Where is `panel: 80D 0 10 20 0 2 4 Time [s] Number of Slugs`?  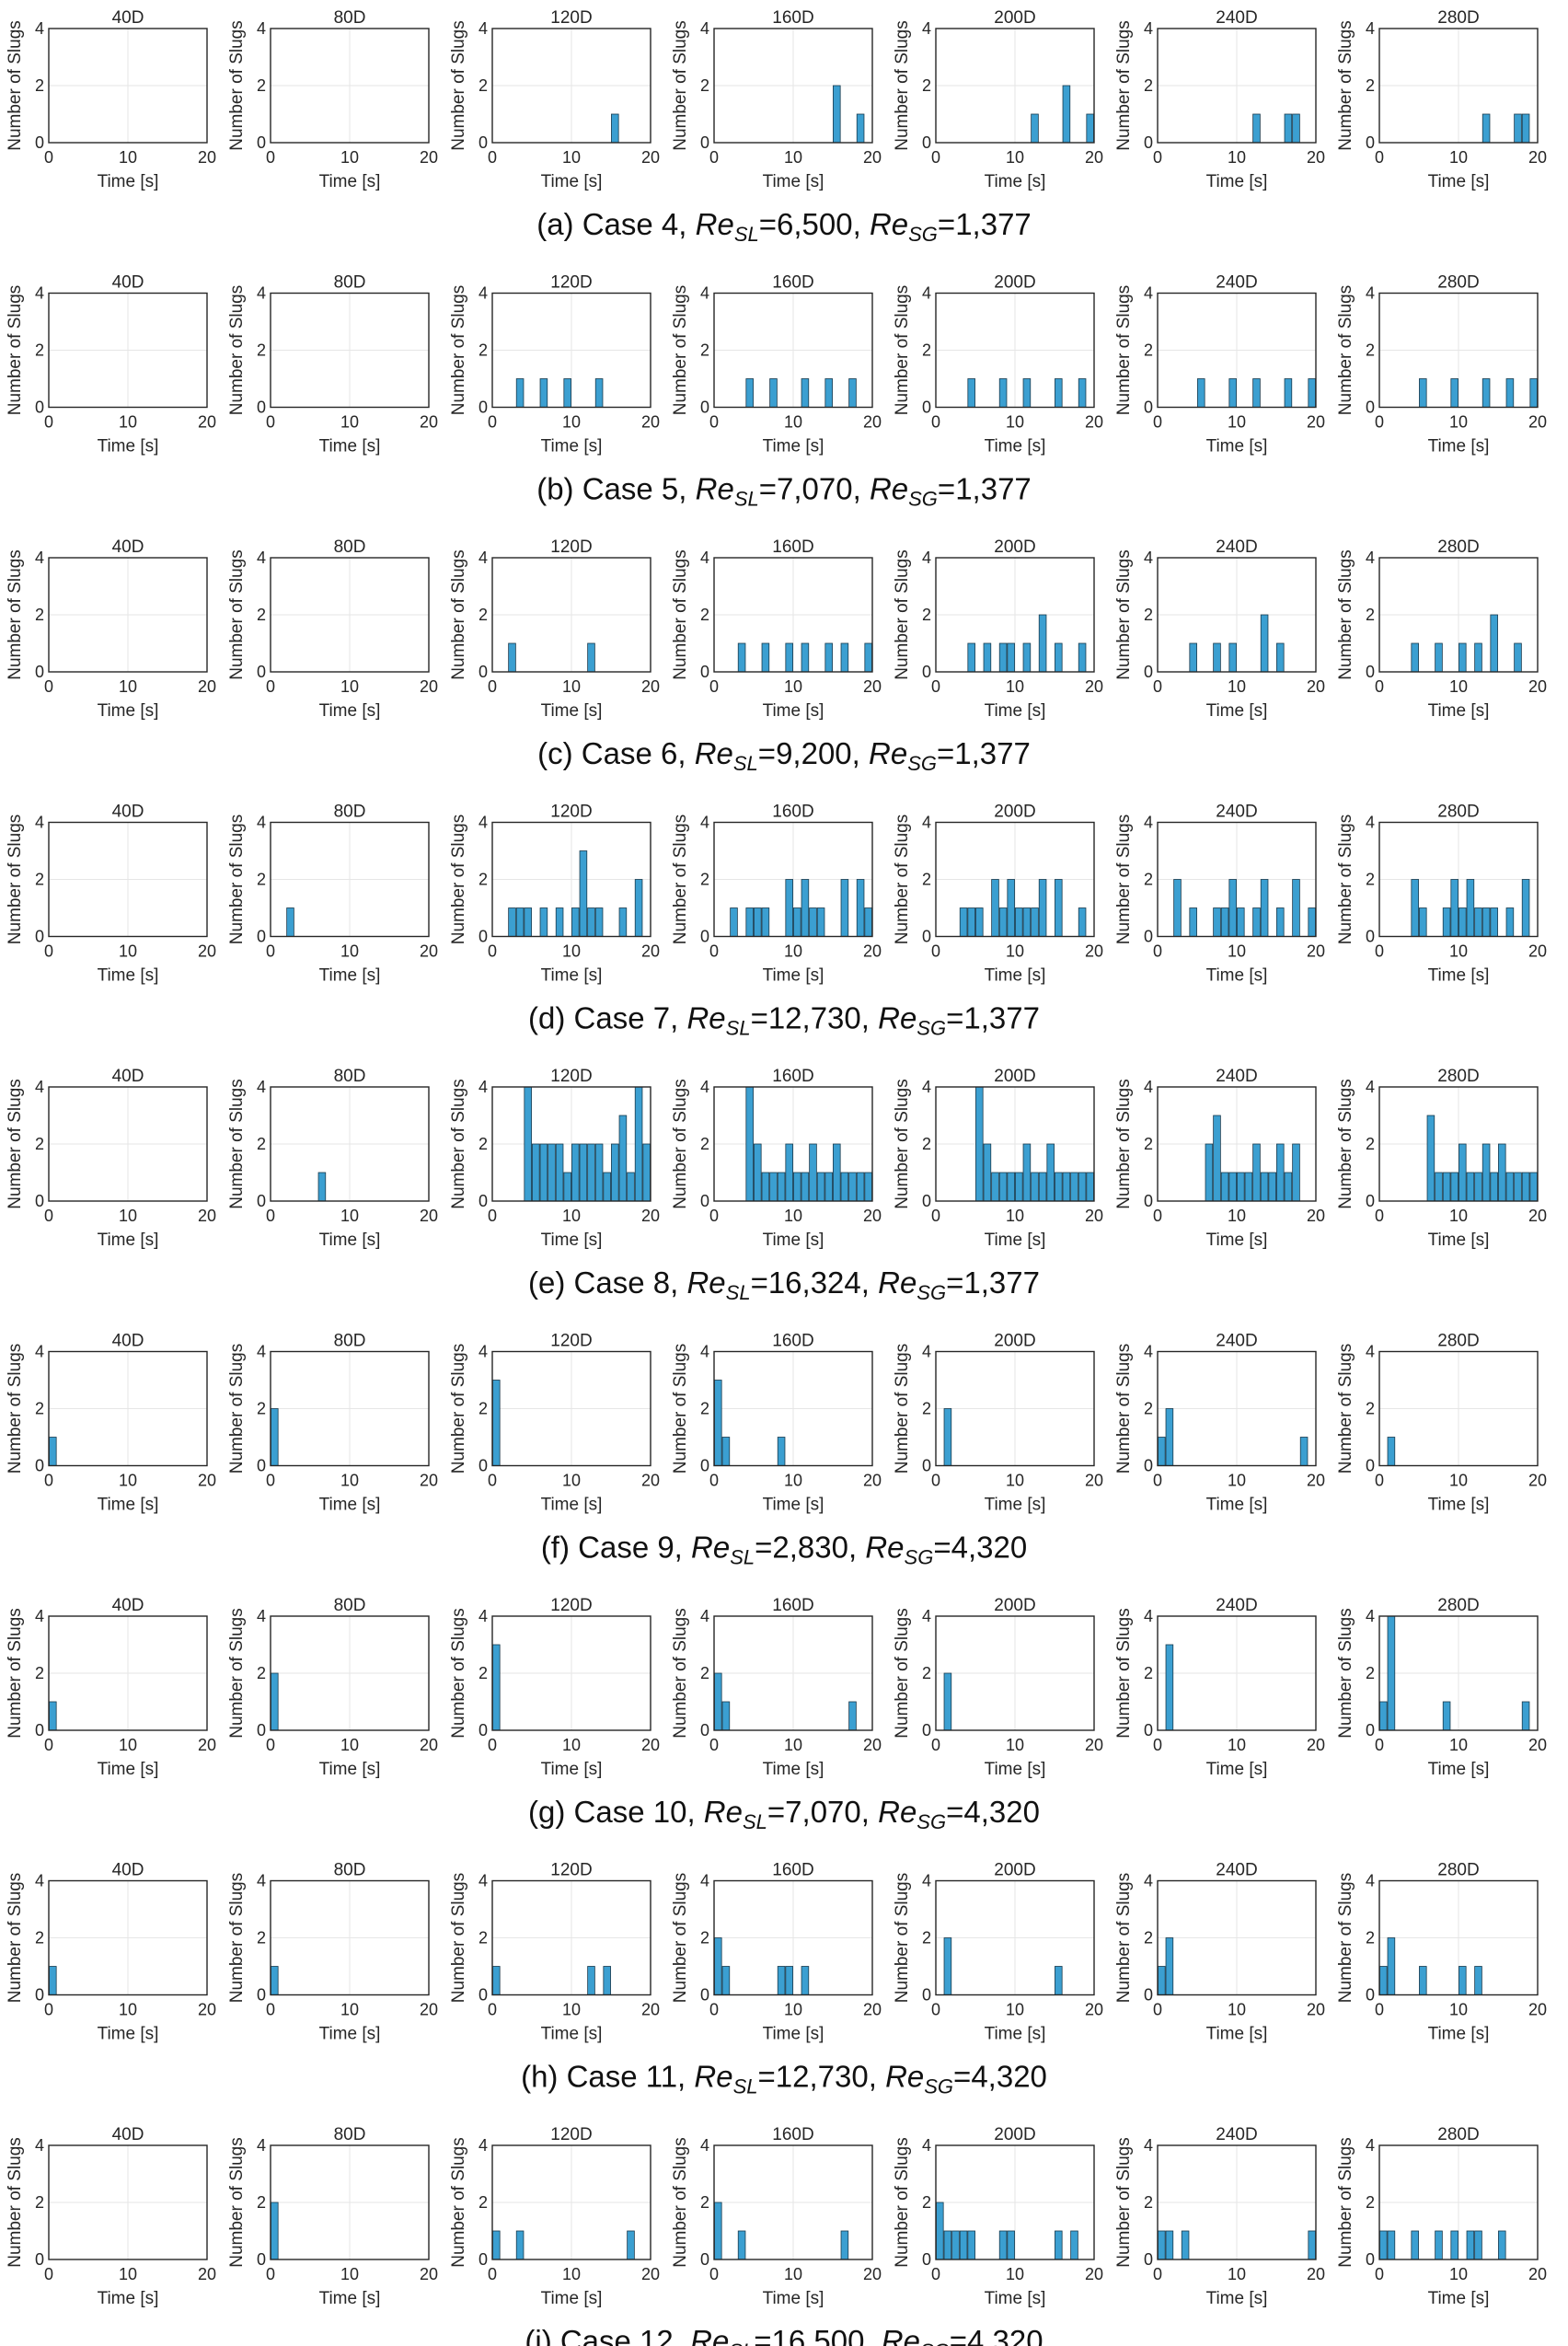
panel: 80D 0 10 20 0 2 4 Time [s] Number of Slugs is located at coordinates (332, 1423).